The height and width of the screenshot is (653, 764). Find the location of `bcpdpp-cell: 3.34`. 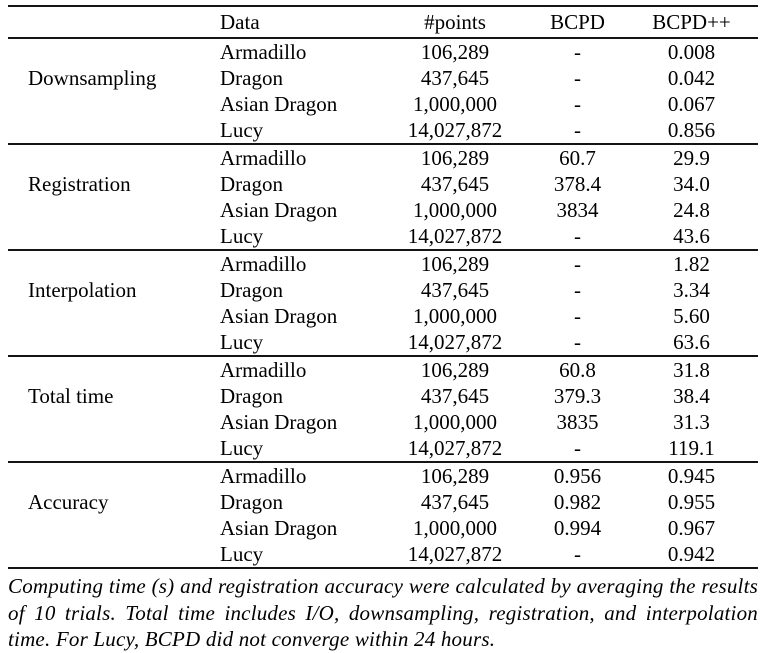

bcpdpp-cell: 3.34 is located at coordinates (691, 290).